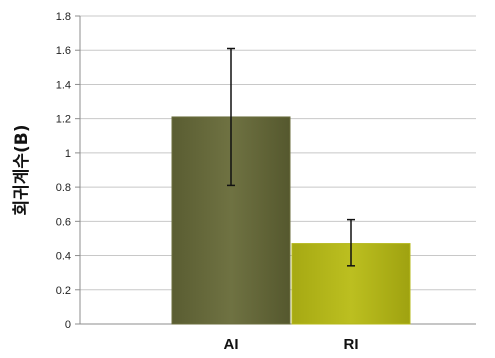  I want to click on x-category-label: RI, so click(351, 344).